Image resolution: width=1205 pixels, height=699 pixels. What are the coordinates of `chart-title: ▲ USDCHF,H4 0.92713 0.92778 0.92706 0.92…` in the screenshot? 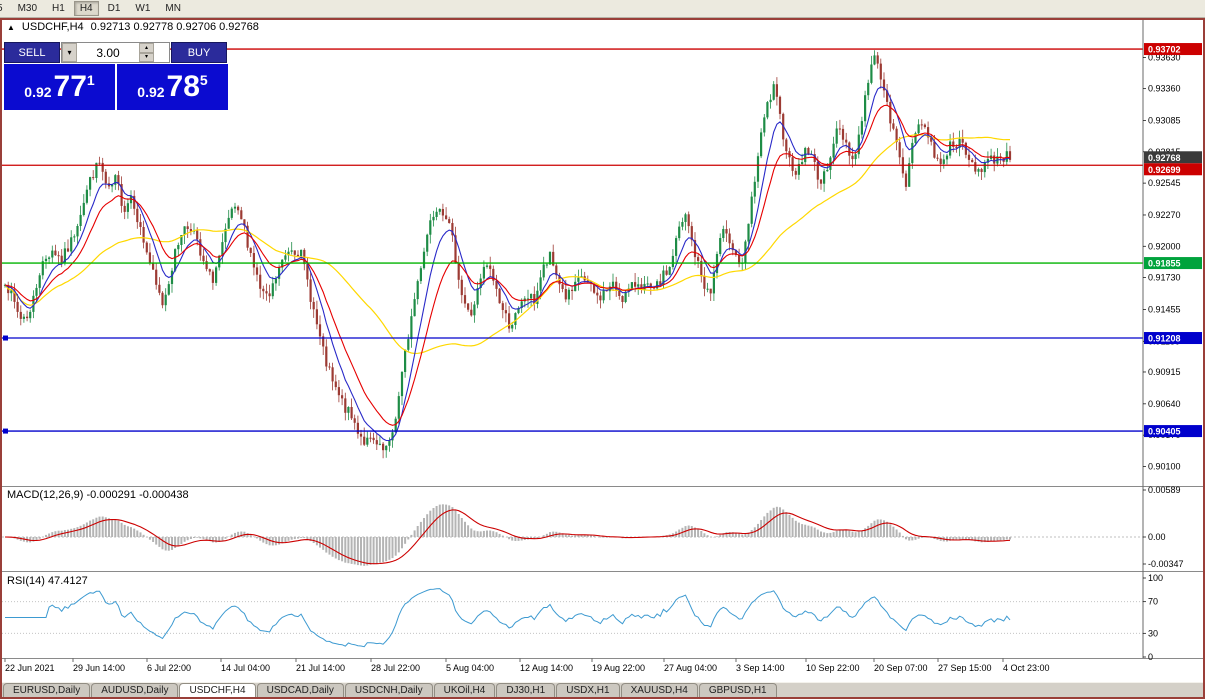 It's located at (133, 27).